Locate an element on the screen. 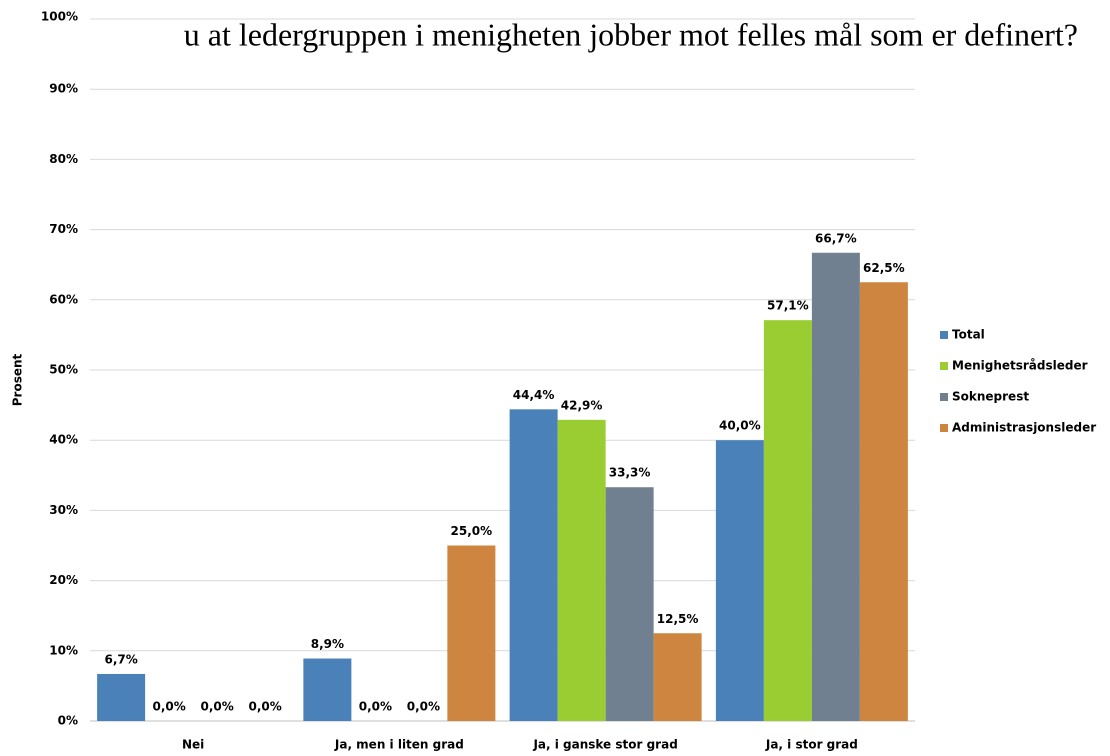  x-tick-label: Nei is located at coordinates (193, 745).